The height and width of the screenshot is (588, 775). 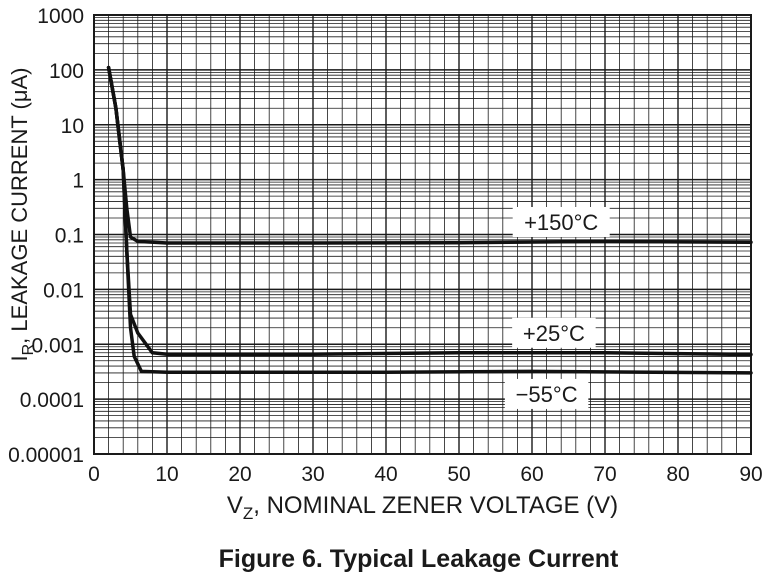 What do you see at coordinates (312, 474) in the screenshot?
I see `x-tick-label: 30` at bounding box center [312, 474].